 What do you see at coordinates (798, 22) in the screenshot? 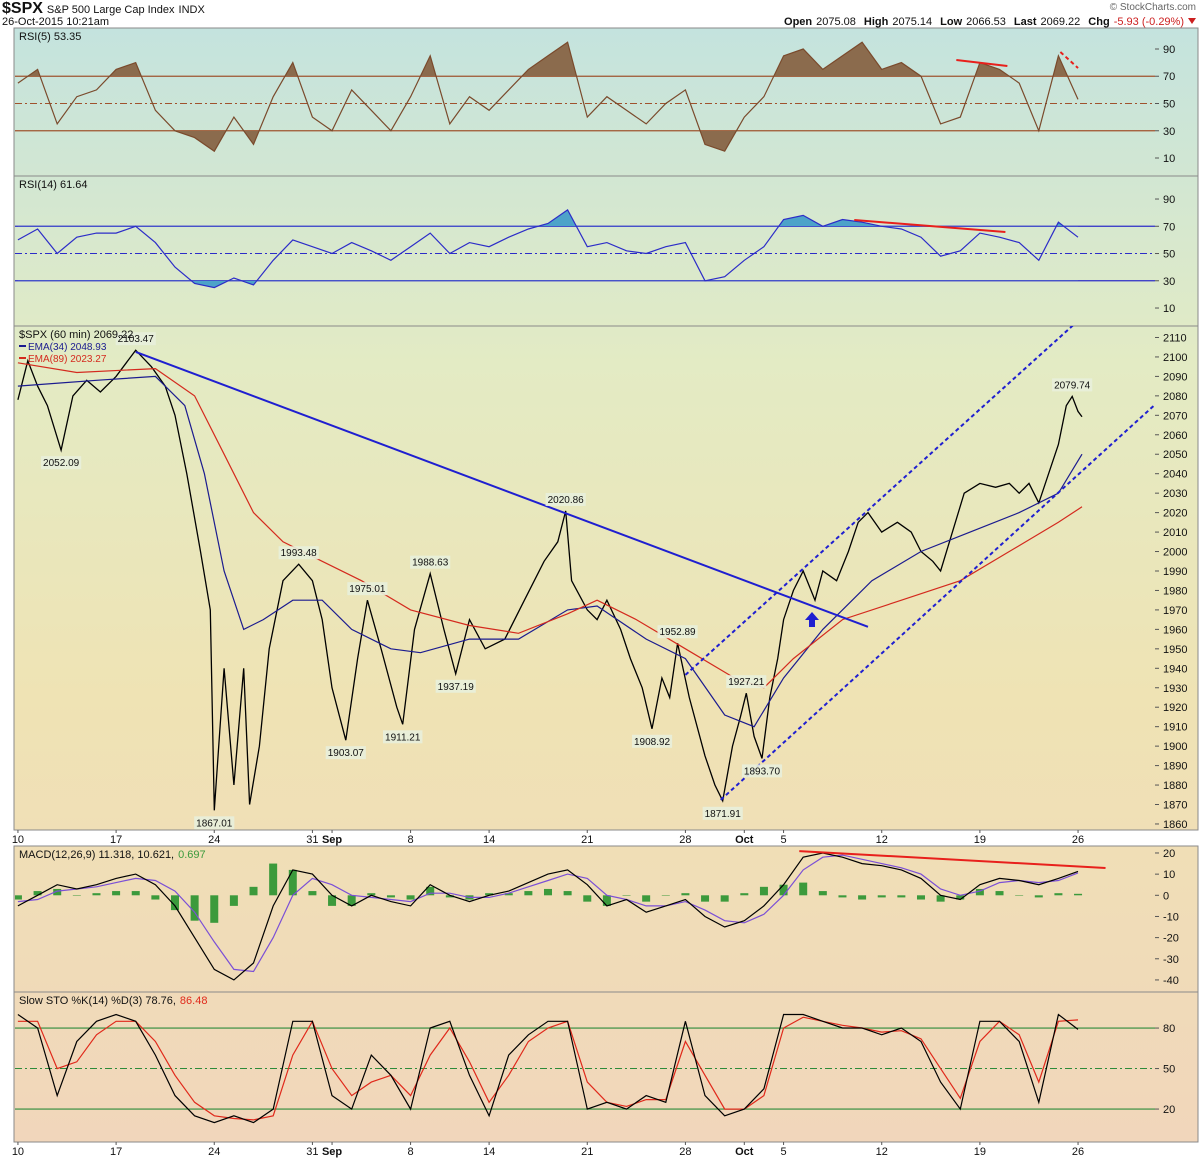
I see `quote-key: Open` at bounding box center [798, 22].